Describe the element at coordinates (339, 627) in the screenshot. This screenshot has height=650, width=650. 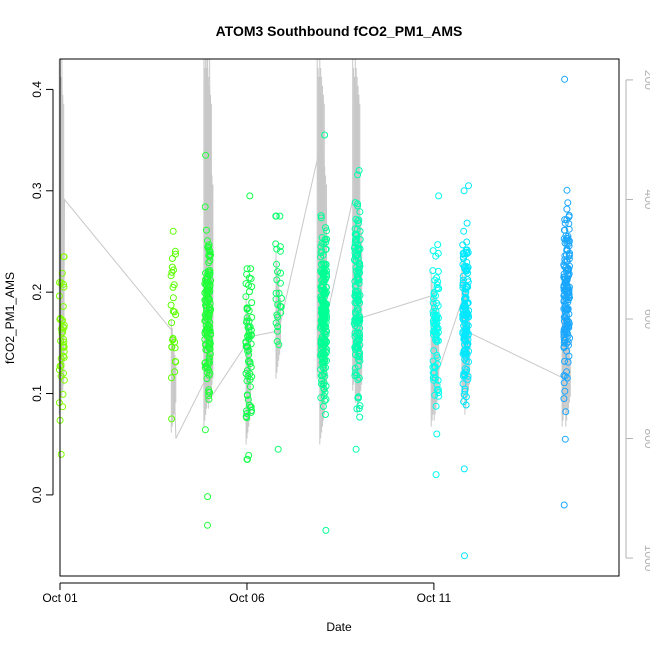
I see `x-axis-label: Date` at that location.